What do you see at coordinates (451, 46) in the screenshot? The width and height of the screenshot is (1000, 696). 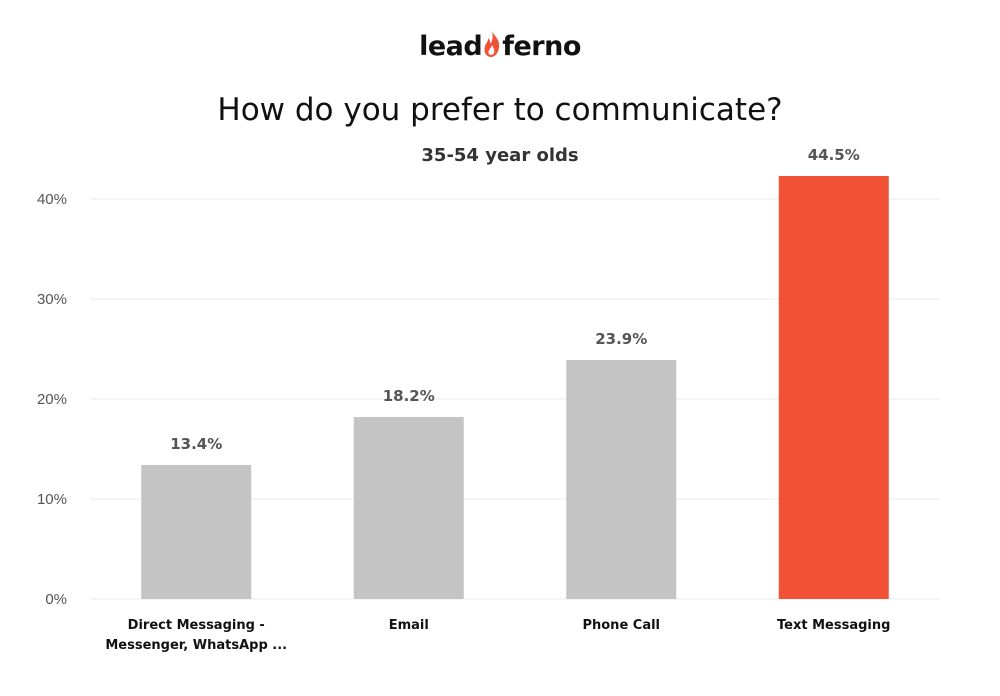 I see `logo-text-lead: lead` at bounding box center [451, 46].